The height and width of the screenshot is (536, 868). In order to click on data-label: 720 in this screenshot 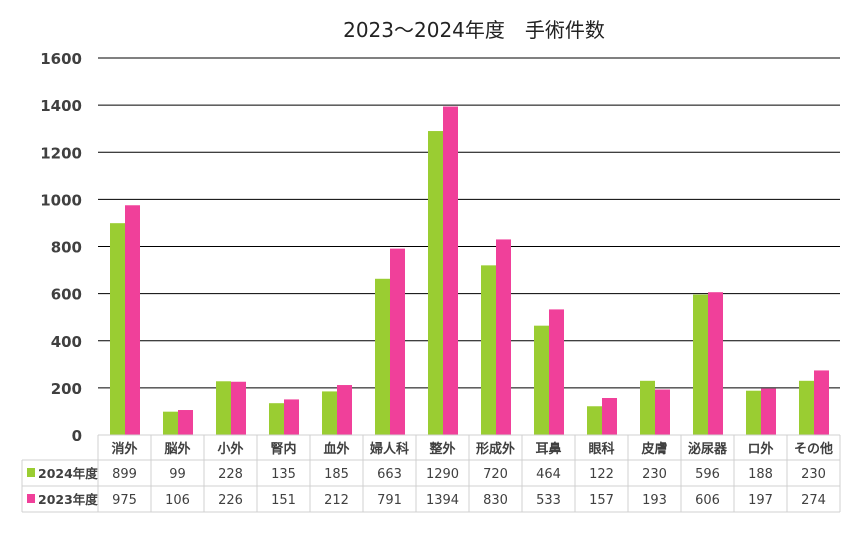, I will do `click(495, 474)`.